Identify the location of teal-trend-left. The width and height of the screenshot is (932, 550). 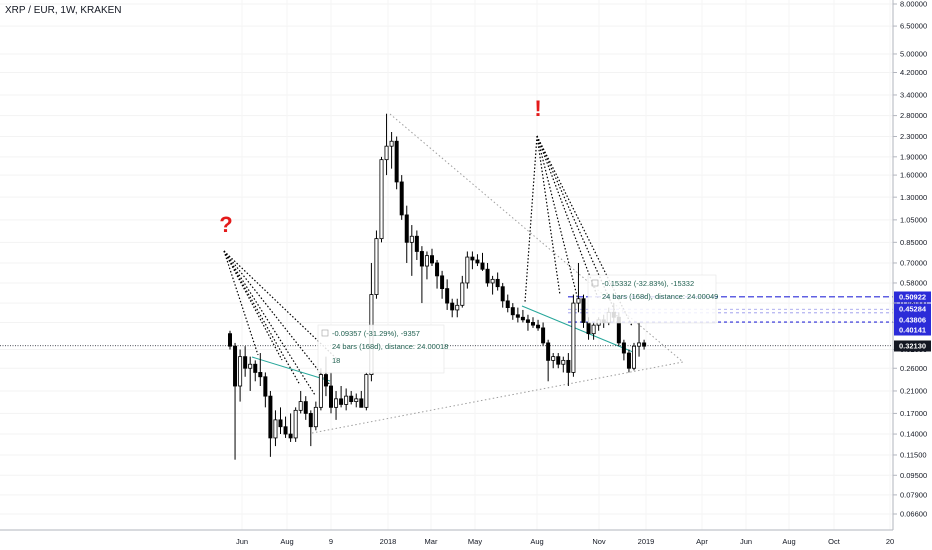
(291, 369).